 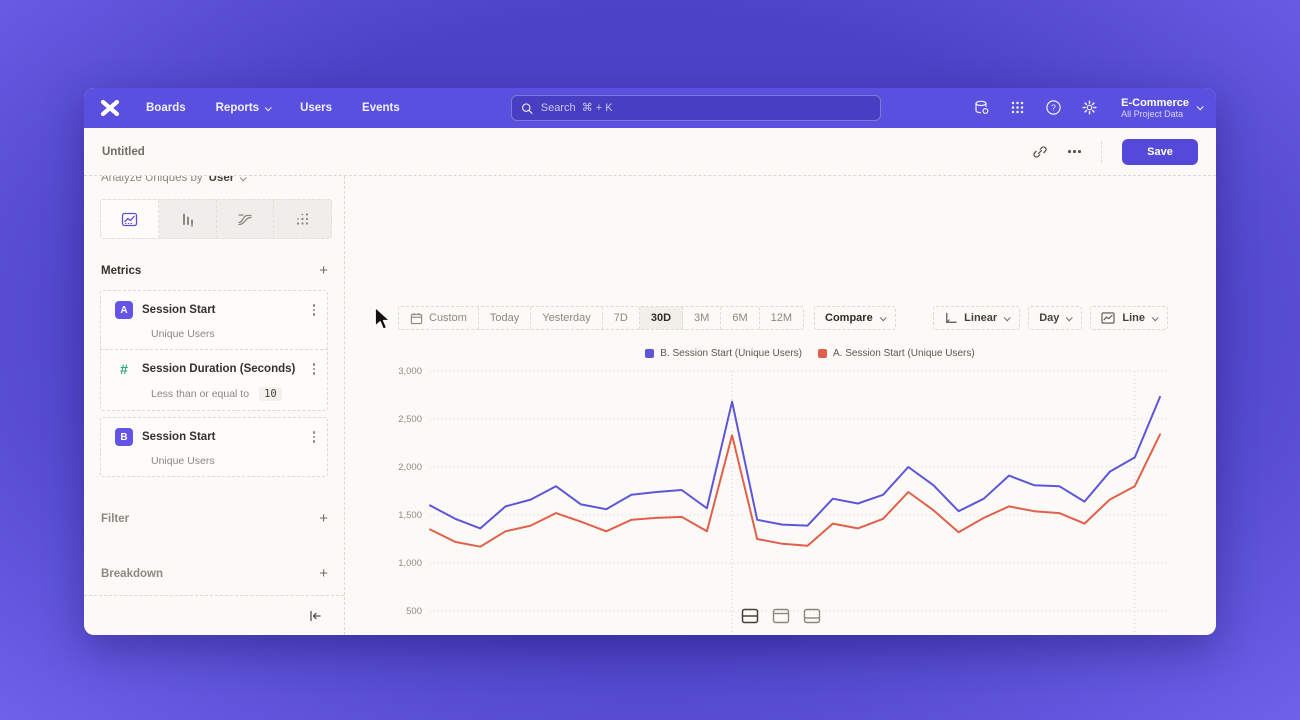 I want to click on metrics-header-label: Metrics, so click(x=121, y=270).